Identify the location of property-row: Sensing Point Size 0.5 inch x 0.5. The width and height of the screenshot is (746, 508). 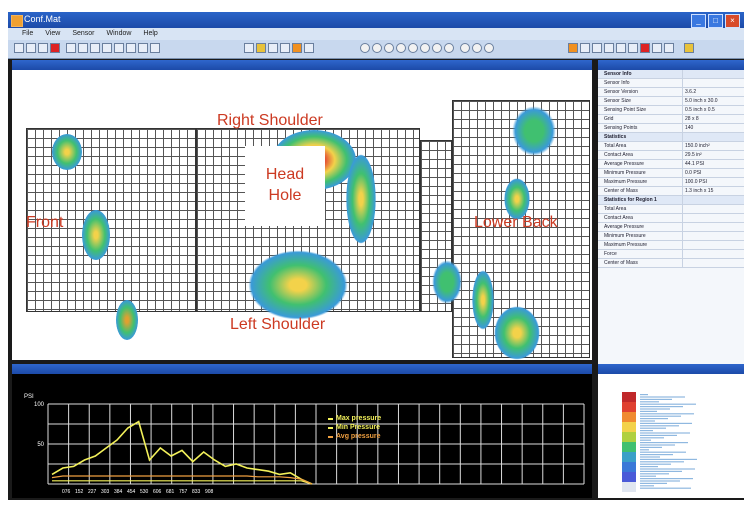
(671, 110).